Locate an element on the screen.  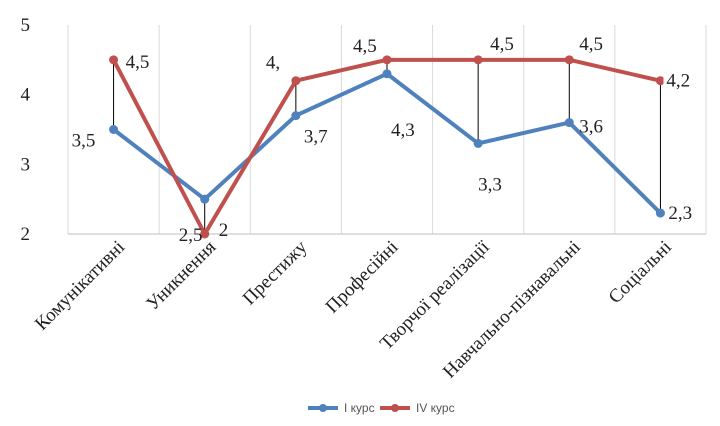
legend-label: I курс is located at coordinates (359, 408).